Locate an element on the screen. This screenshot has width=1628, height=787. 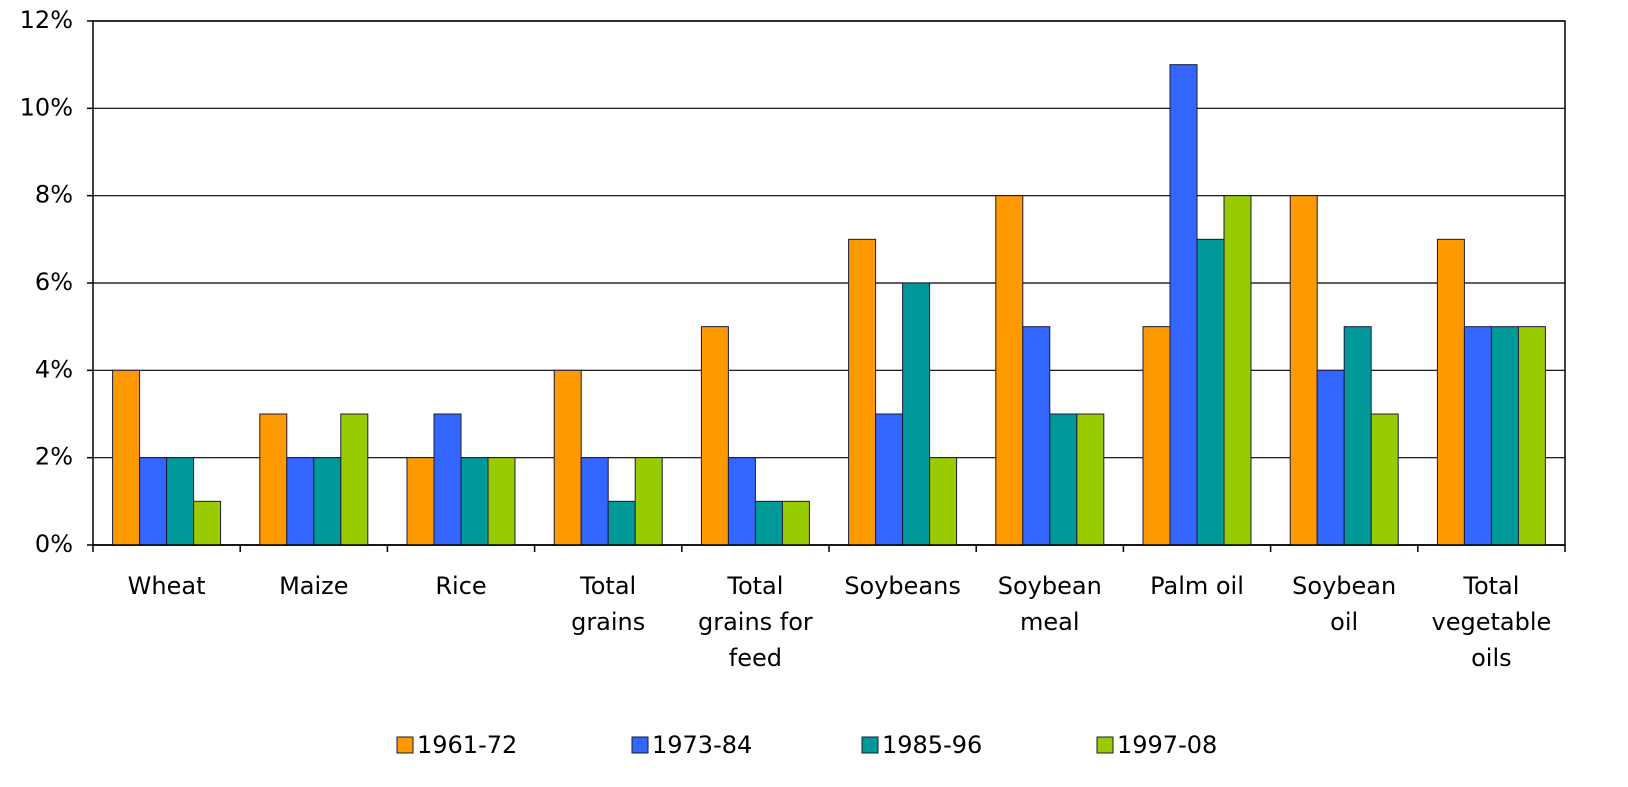
y-tick-label: 2% is located at coordinates (54, 457).